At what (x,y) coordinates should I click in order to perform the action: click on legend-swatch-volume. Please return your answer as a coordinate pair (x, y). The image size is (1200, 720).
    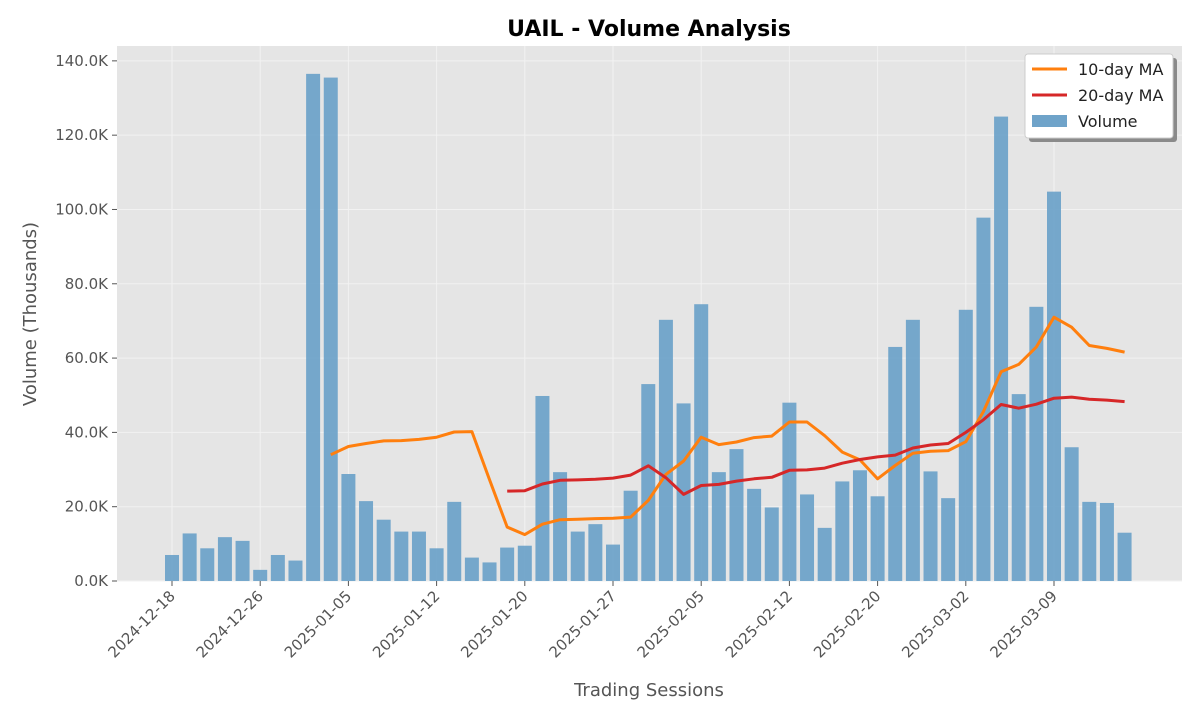
    Looking at the image, I should click on (1049, 121).